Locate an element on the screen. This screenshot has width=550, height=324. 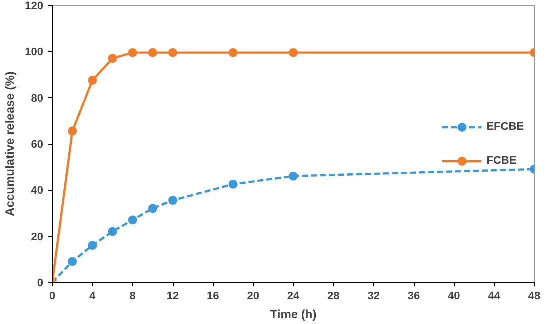
x-tick-label: 4 is located at coordinates (93, 296).